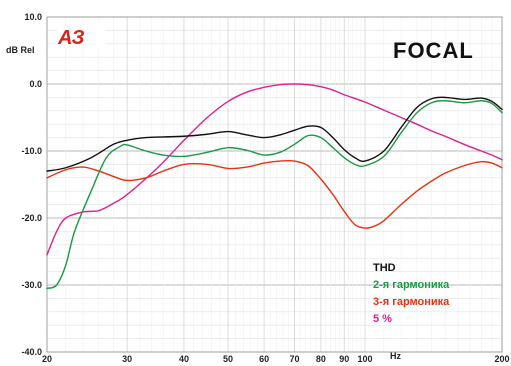 Image resolution: width=511 pixels, height=366 pixels. I want to click on y-tick-label: 10.0, so click(33, 17).